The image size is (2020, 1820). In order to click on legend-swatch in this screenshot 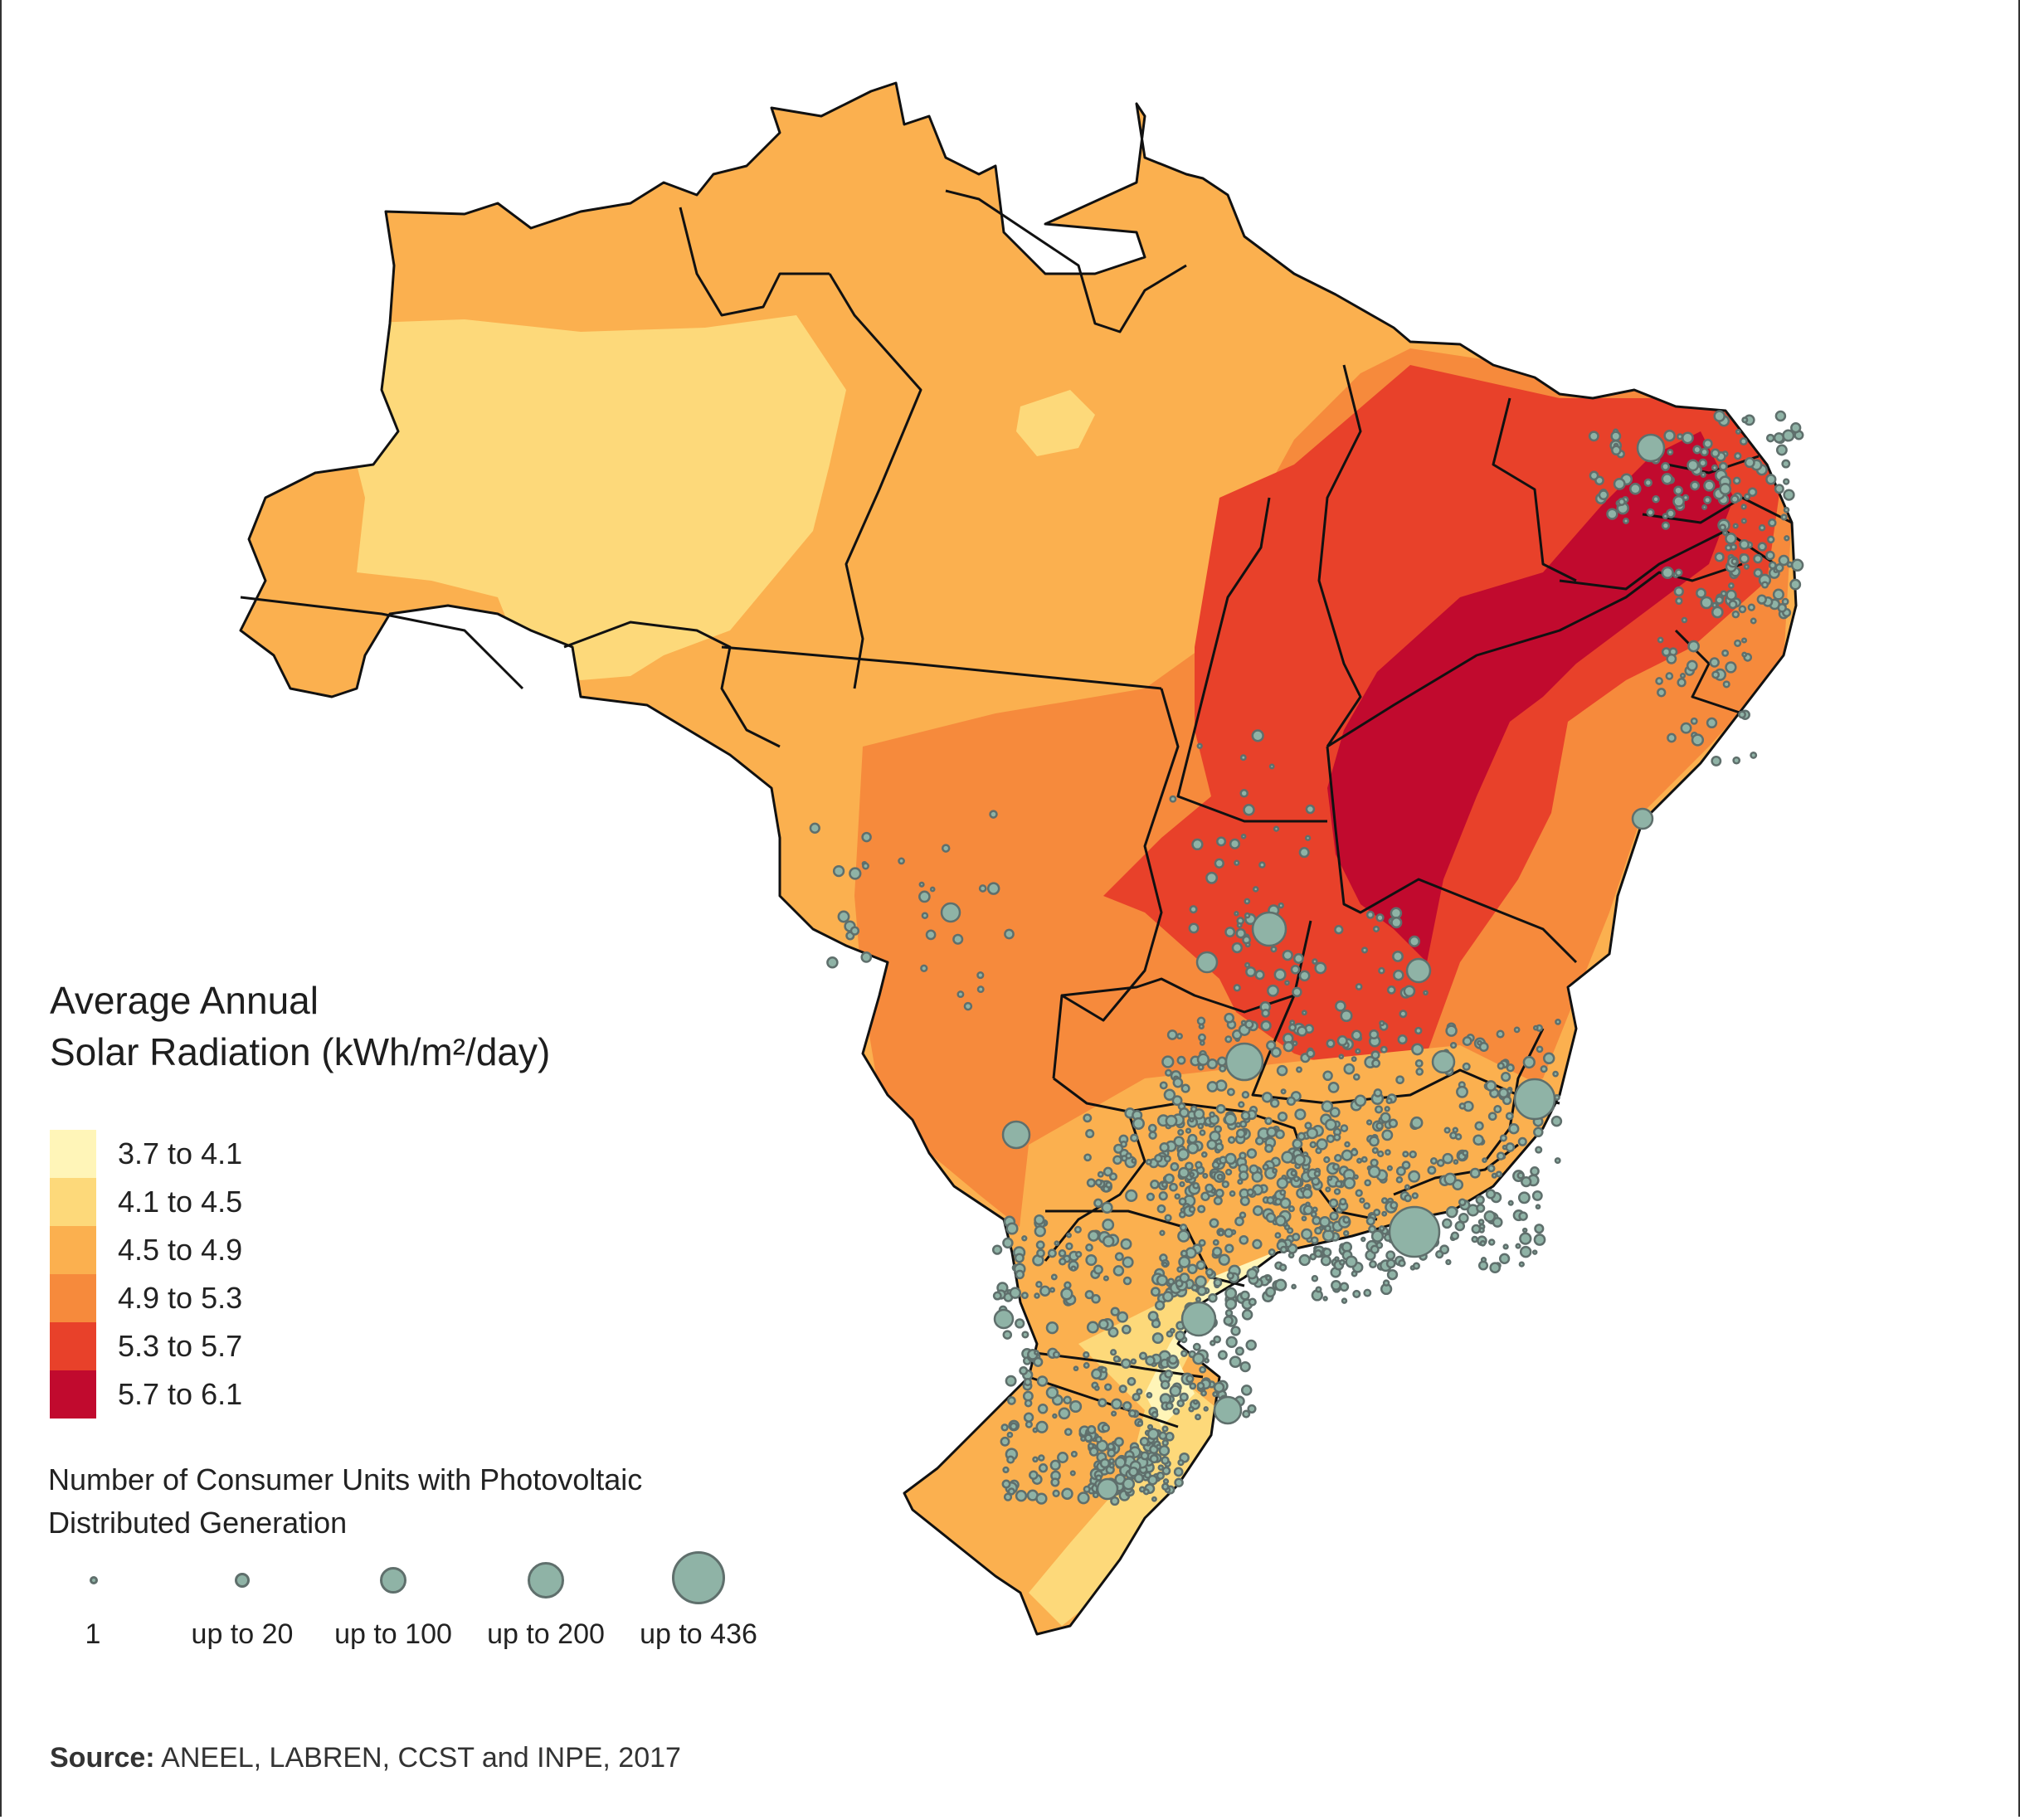, I will do `click(73, 1250)`.